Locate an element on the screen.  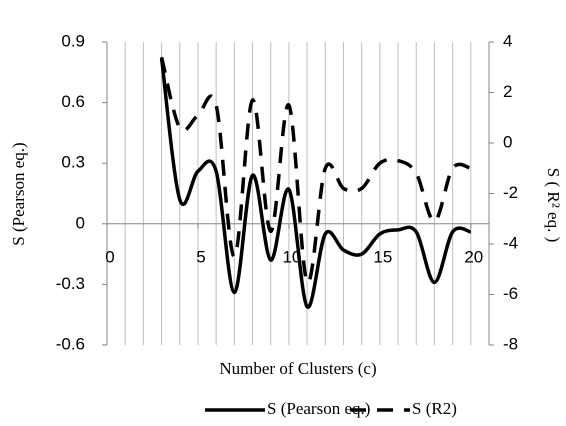
x-axis-title: Number of Clusters (c) is located at coordinates (297, 368).